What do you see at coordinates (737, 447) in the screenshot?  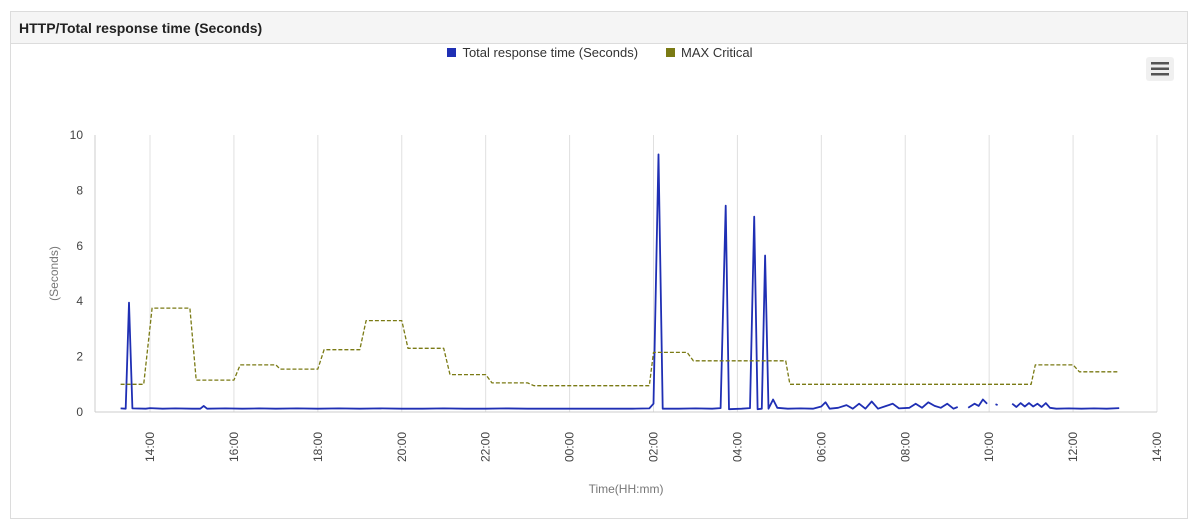 I see `x-tick-label: 04:00` at bounding box center [737, 447].